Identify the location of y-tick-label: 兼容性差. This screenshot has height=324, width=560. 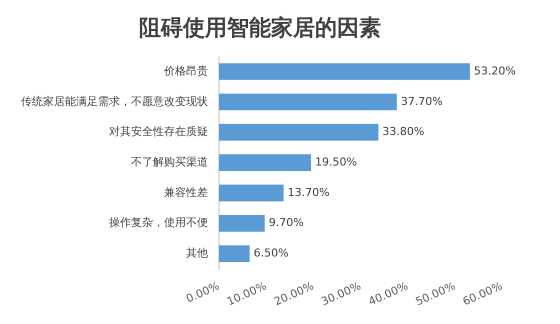
(186, 192).